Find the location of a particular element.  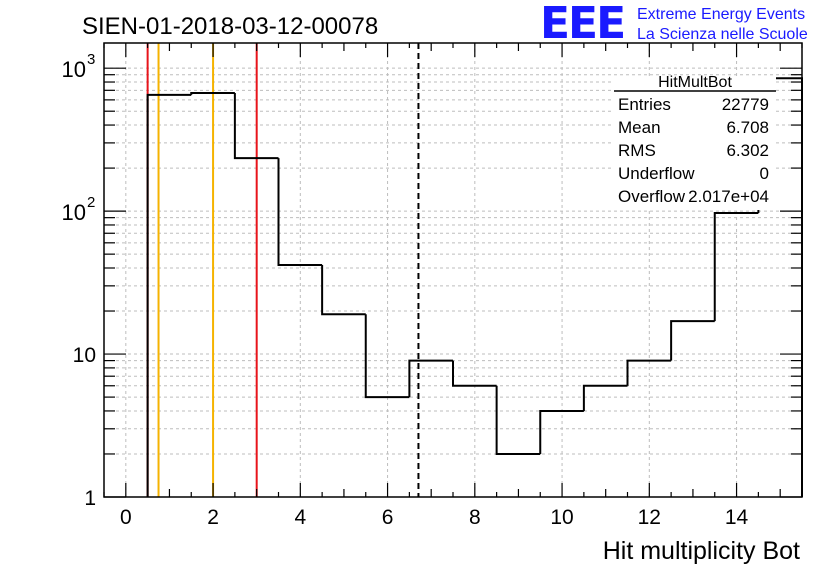

chart-title: SIEN-01-2018-03-12-00078 is located at coordinates (230, 26).